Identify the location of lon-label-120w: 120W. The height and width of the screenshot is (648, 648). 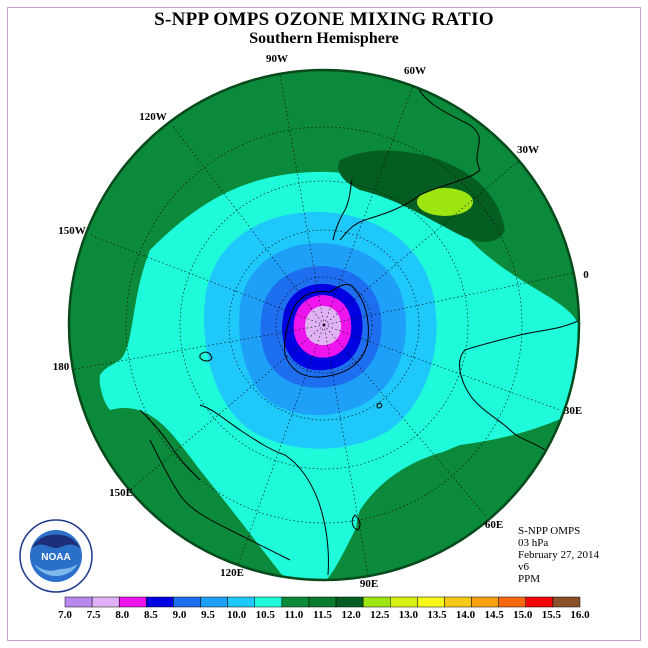
(153, 117).